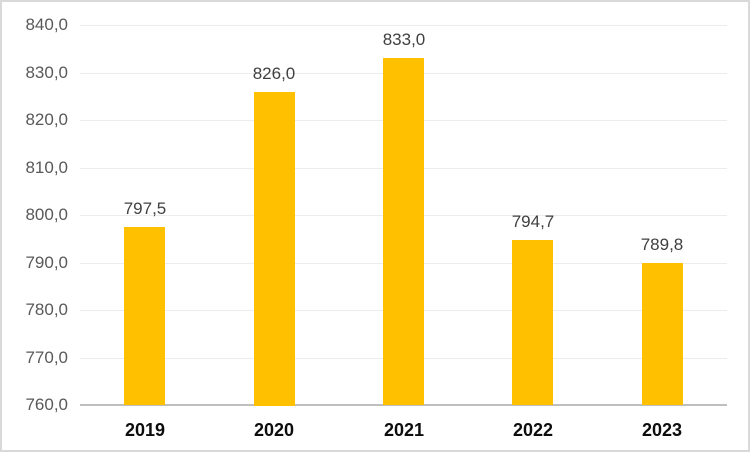  Describe the element at coordinates (46, 404) in the screenshot. I see `y-axis-tick-label: 760,0` at that location.